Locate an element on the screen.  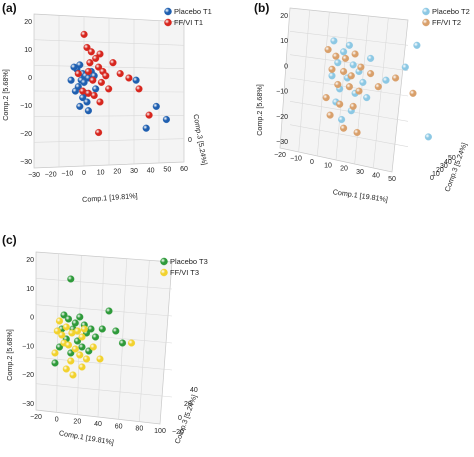
y-tick-label: 10 is located at coordinates (30, 289).